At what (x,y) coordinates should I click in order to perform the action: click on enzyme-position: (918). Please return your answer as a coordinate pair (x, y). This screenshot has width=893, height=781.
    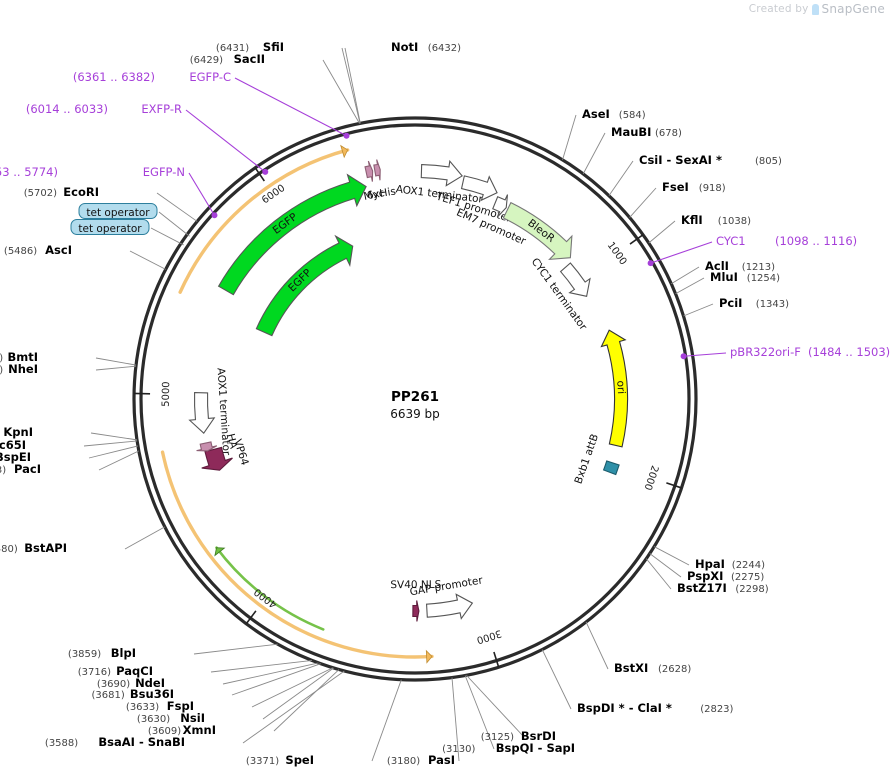
    Looking at the image, I should click on (712, 188).